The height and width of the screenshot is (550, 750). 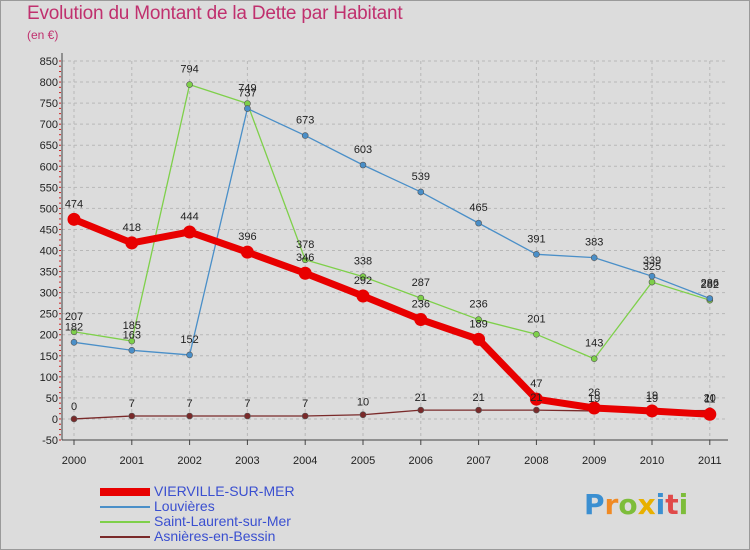 I want to click on x-tick-label: 2004, so click(x=305, y=461).